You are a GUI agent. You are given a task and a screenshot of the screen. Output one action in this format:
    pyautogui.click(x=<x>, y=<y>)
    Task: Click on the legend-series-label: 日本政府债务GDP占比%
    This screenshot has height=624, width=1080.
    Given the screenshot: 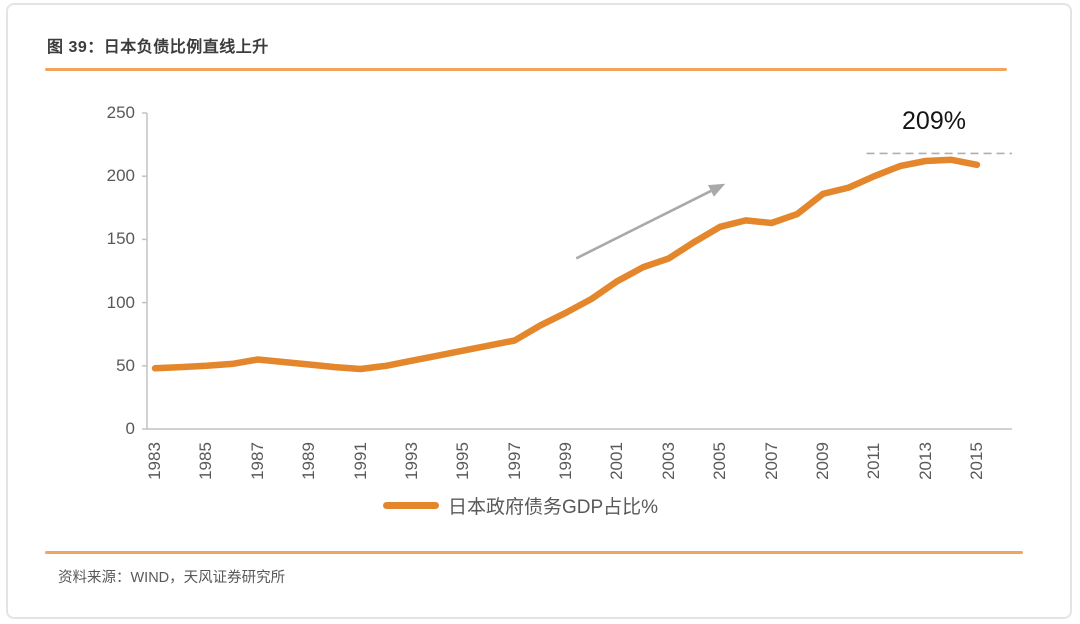 What is the action you would take?
    pyautogui.click(x=553, y=507)
    